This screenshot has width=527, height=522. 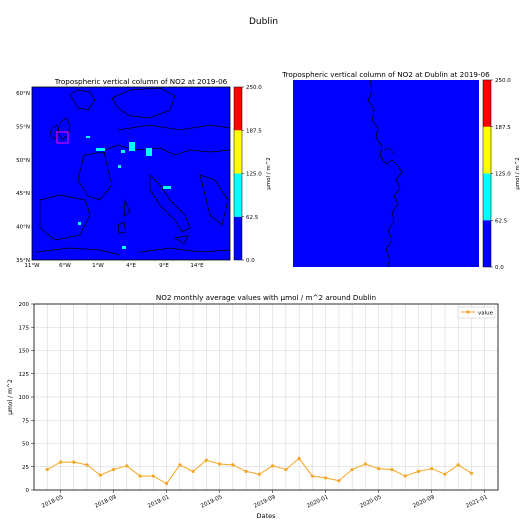 What do you see at coordinates (197, 266) in the screenshot?
I see `longitude-tick-label: 14°E` at bounding box center [197, 266].